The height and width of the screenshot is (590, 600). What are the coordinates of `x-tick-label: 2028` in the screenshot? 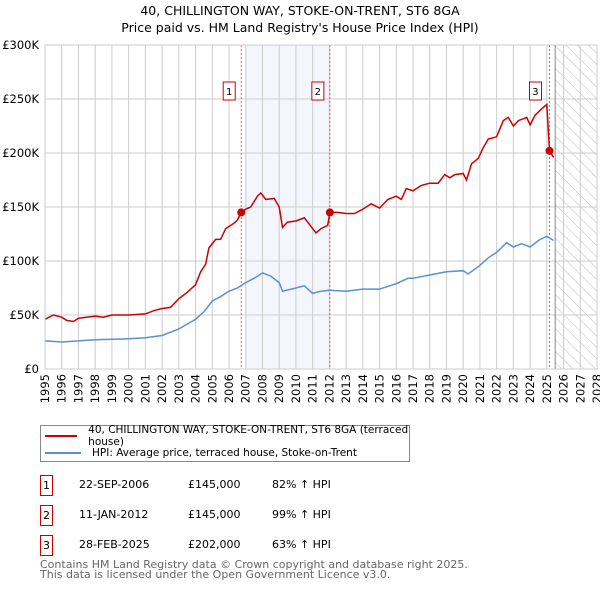 It's located at (595, 388).